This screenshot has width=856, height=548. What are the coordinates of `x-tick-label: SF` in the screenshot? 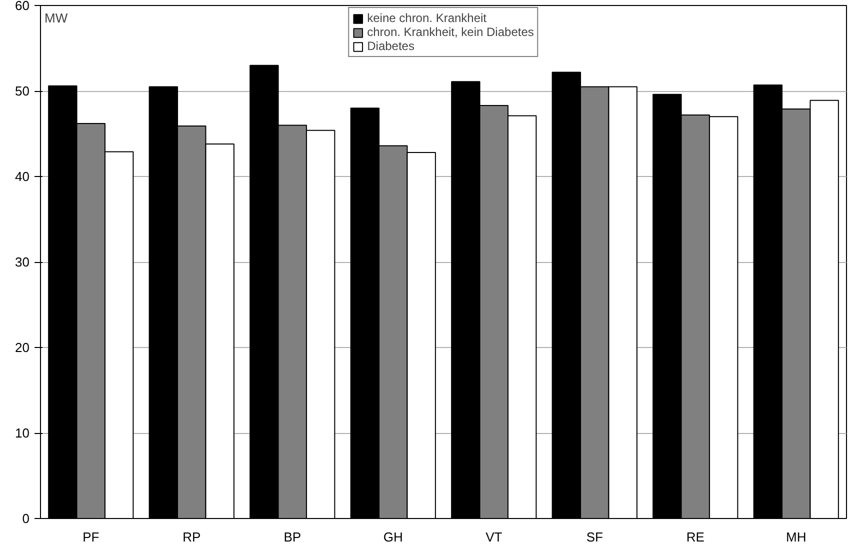 It's located at (594, 537).